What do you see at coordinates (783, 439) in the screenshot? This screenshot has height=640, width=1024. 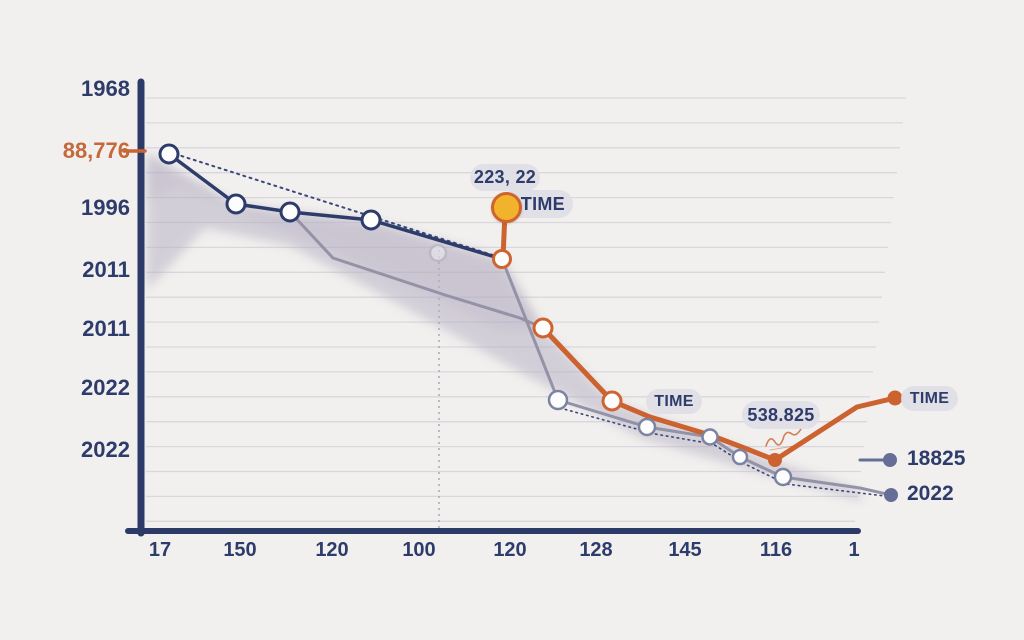 I see `scribble-annotation` at bounding box center [783, 439].